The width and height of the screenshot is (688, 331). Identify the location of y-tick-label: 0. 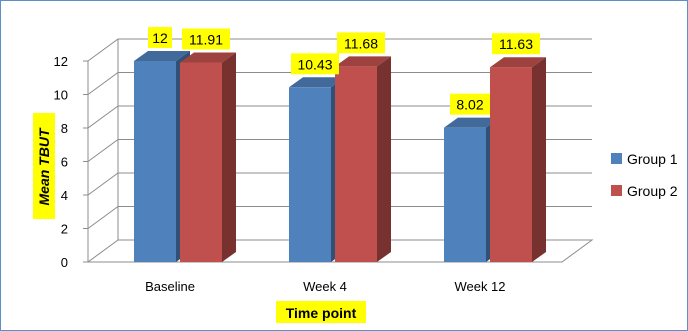
(64, 262).